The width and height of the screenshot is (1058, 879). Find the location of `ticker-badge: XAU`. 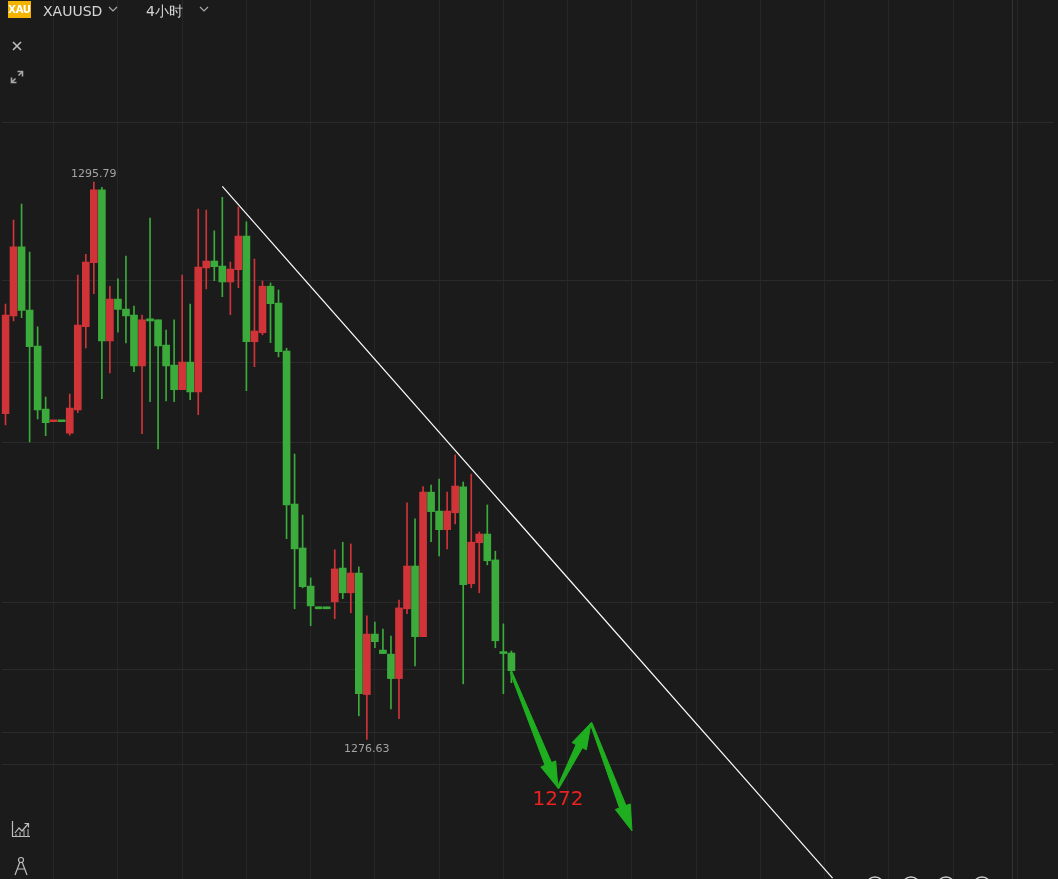

ticker-badge: XAU is located at coordinates (19, 9).